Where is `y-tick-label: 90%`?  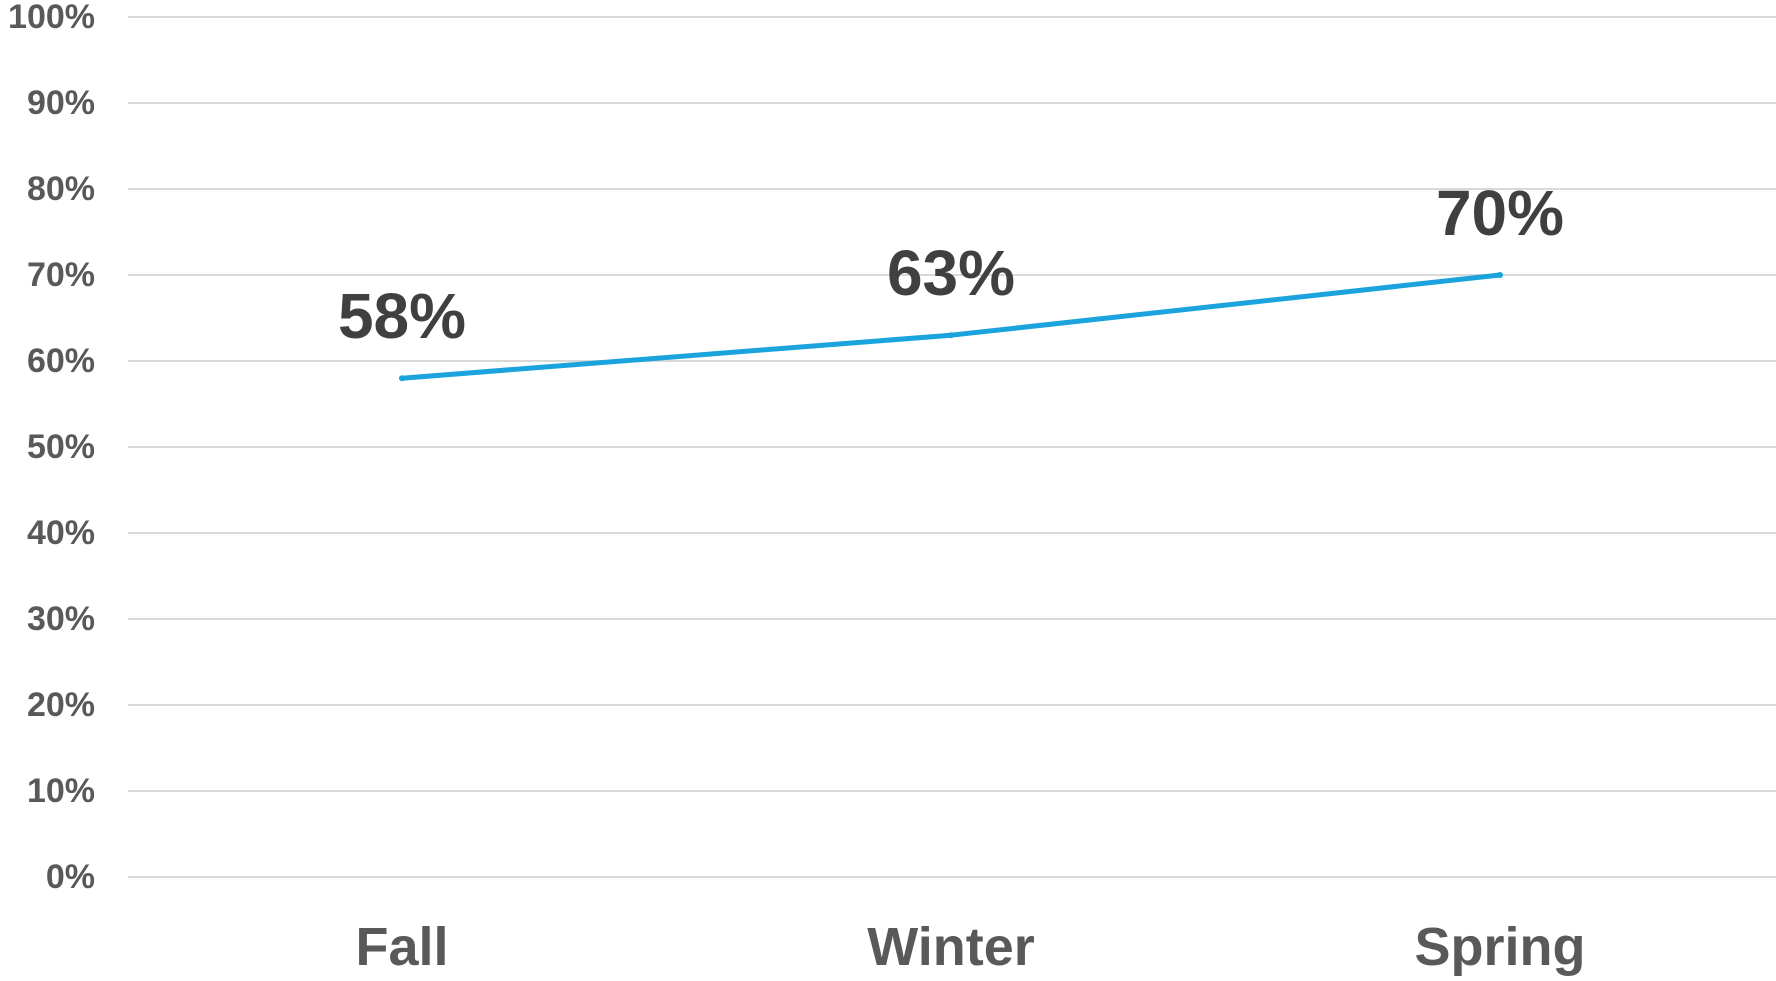 y-tick-label: 90% is located at coordinates (61, 103).